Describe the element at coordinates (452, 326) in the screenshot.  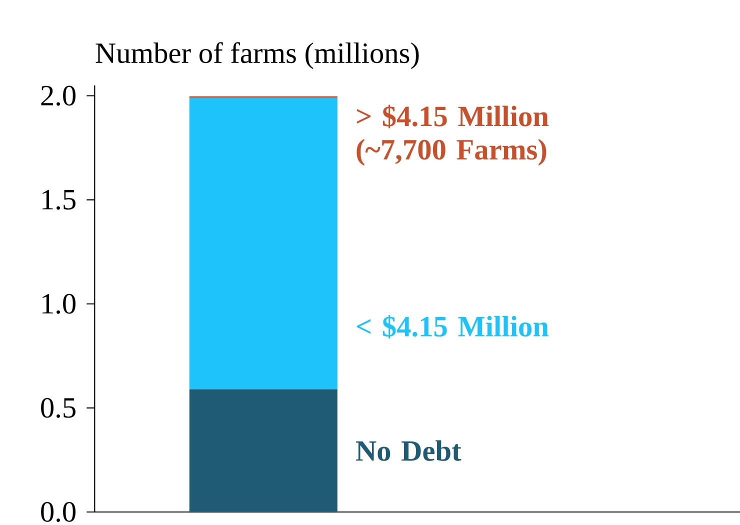
I see `series-label: < $4.15 Million` at that location.